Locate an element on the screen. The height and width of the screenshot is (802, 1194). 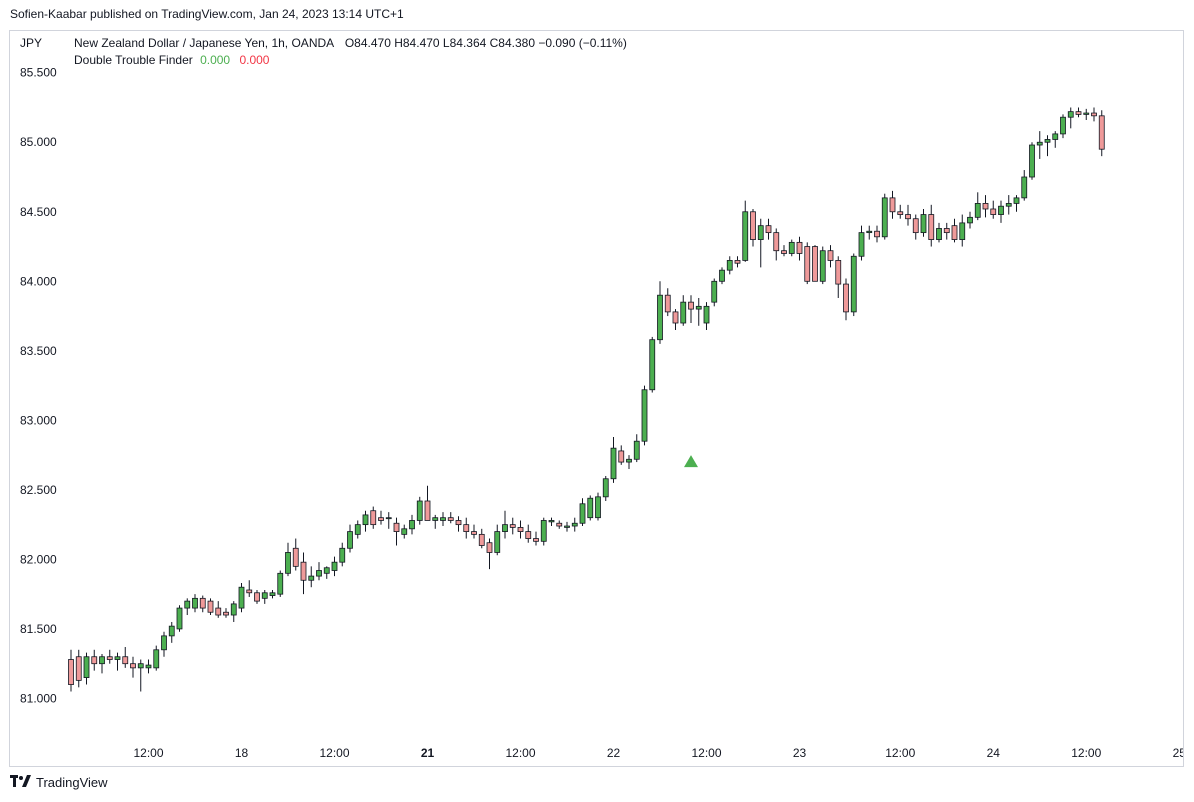
x-tick-label: 18 is located at coordinates (242, 753).